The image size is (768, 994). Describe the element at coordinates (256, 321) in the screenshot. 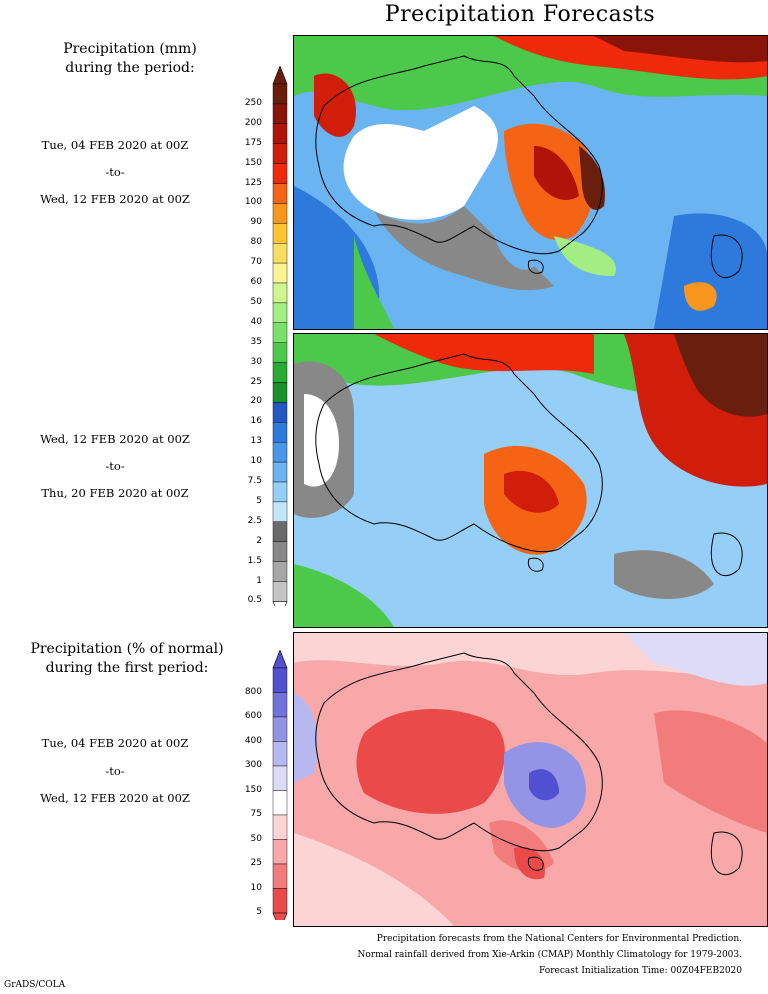

I see `precip-colorbar-label: 40` at that location.